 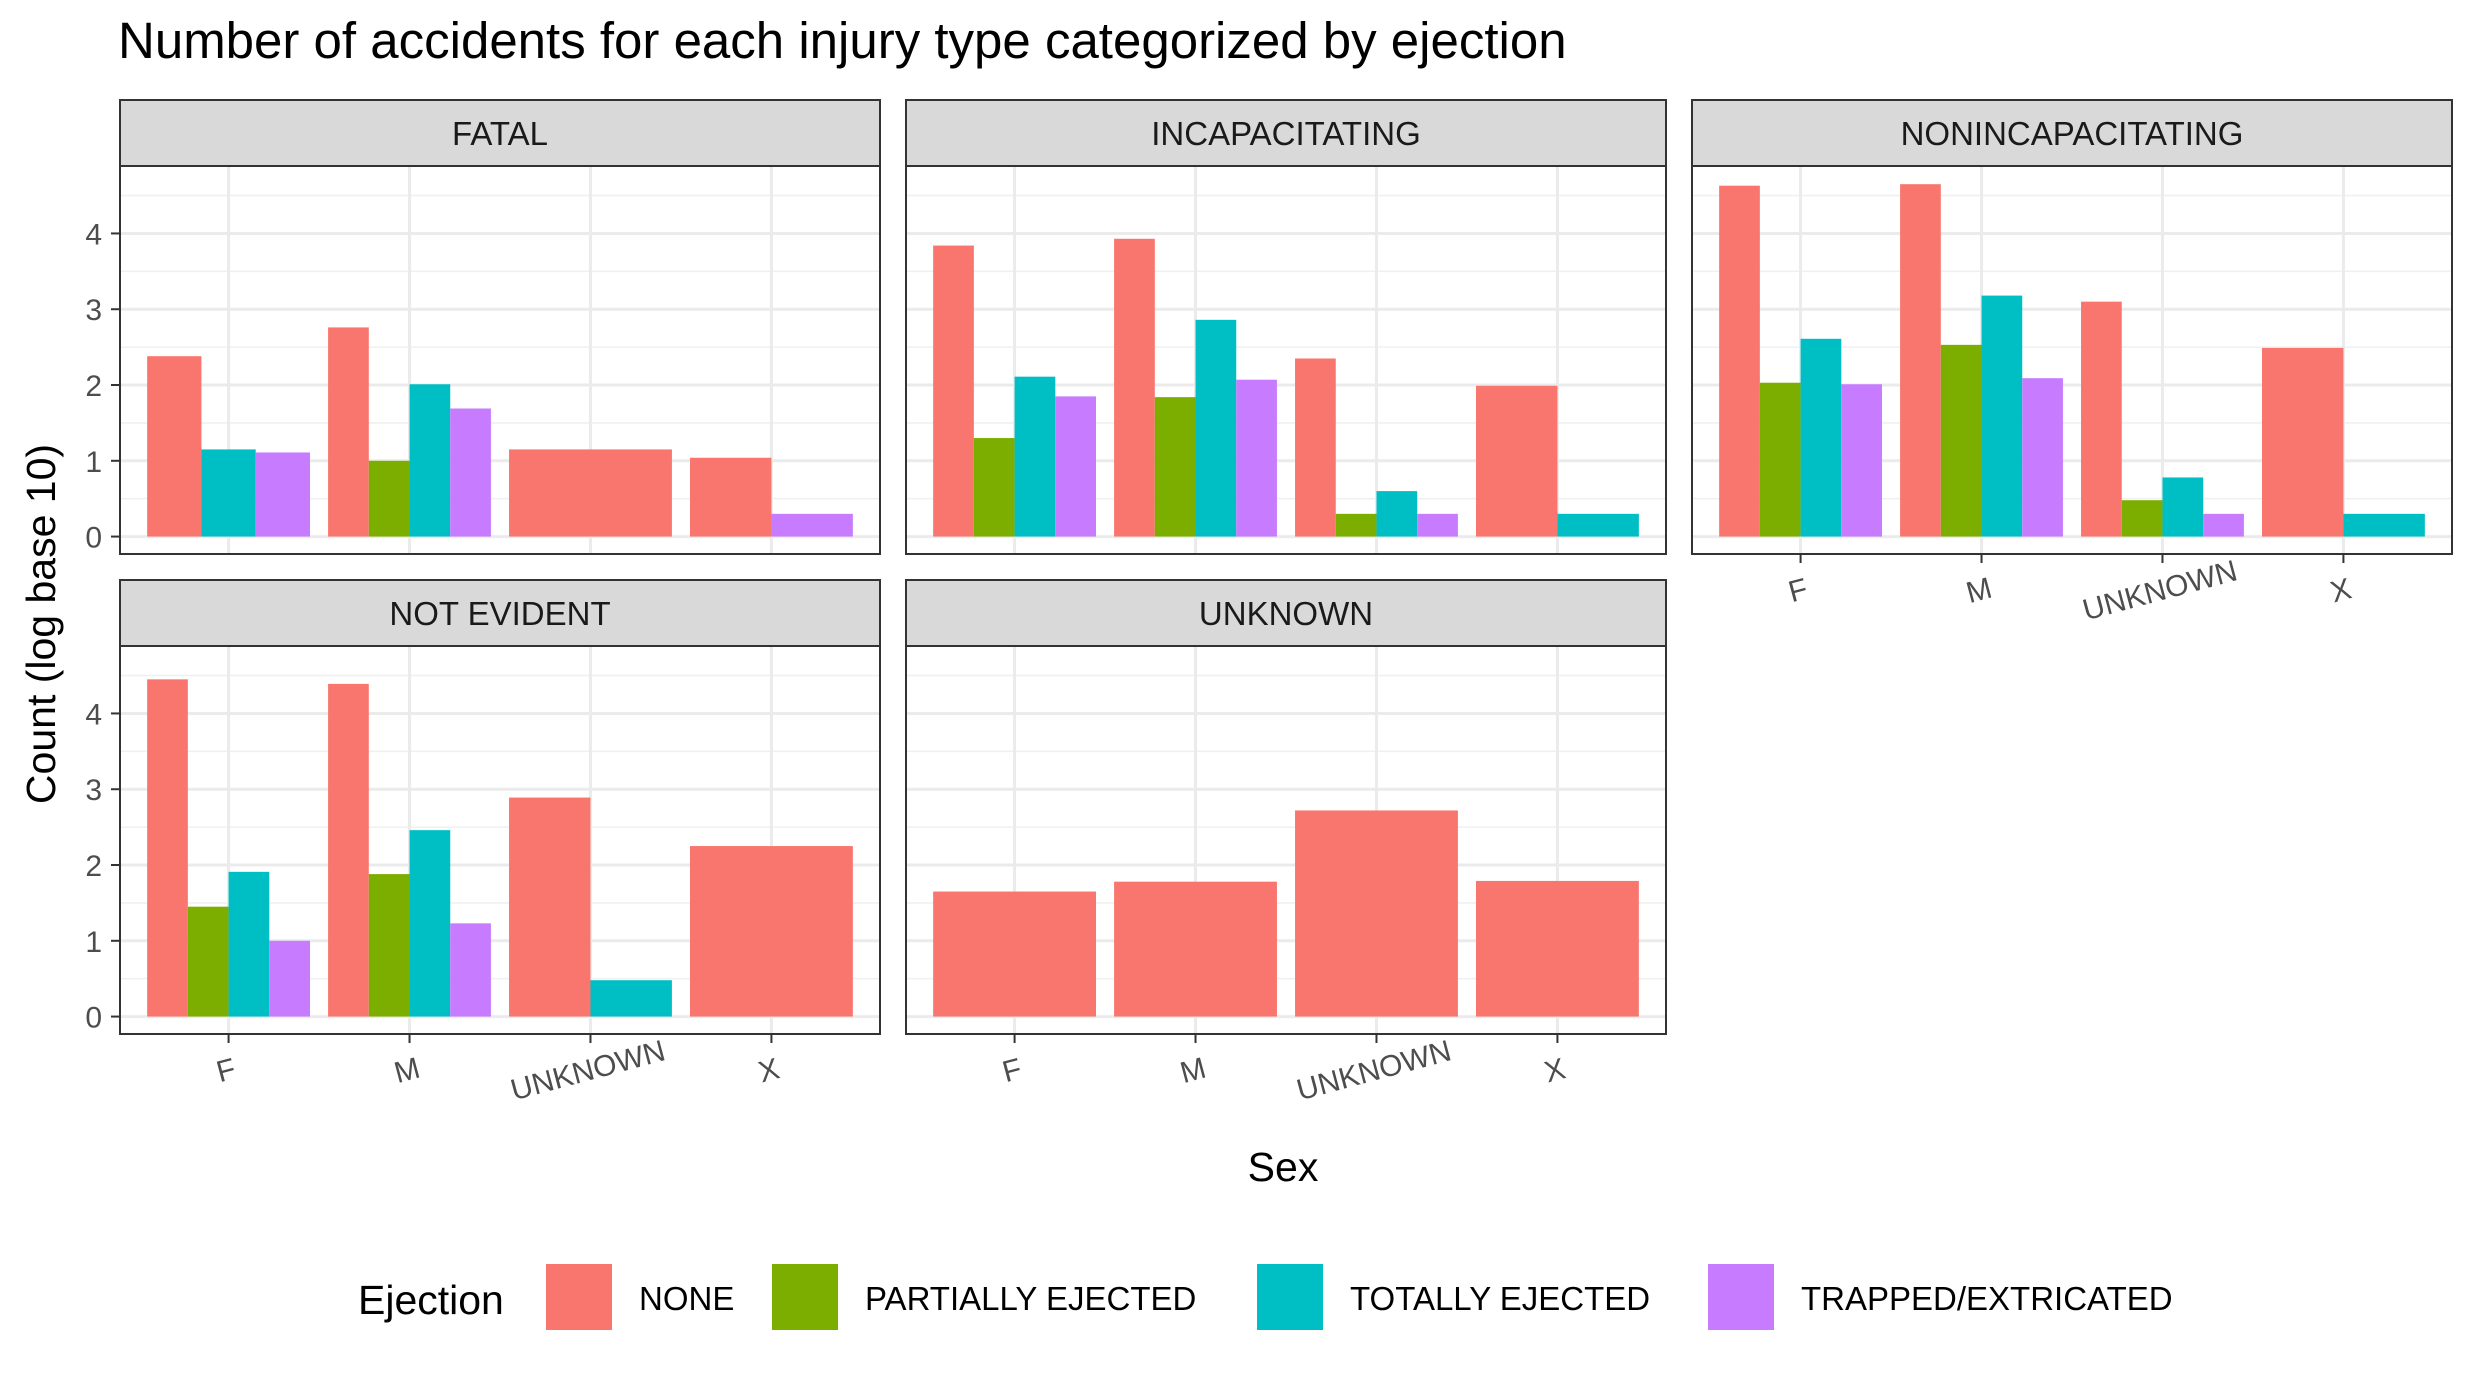 I want to click on facet-nonincapacitating: NONINCAPACITATING F M UNKNOWN X, so click(x=2072, y=363).